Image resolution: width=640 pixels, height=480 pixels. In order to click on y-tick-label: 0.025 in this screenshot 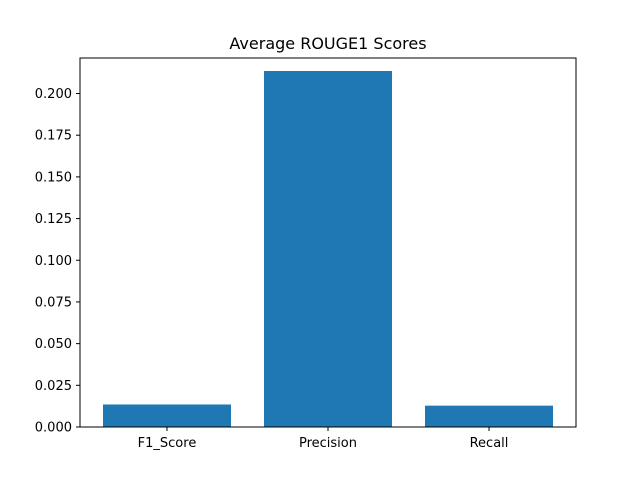, I will do `click(53, 386)`.